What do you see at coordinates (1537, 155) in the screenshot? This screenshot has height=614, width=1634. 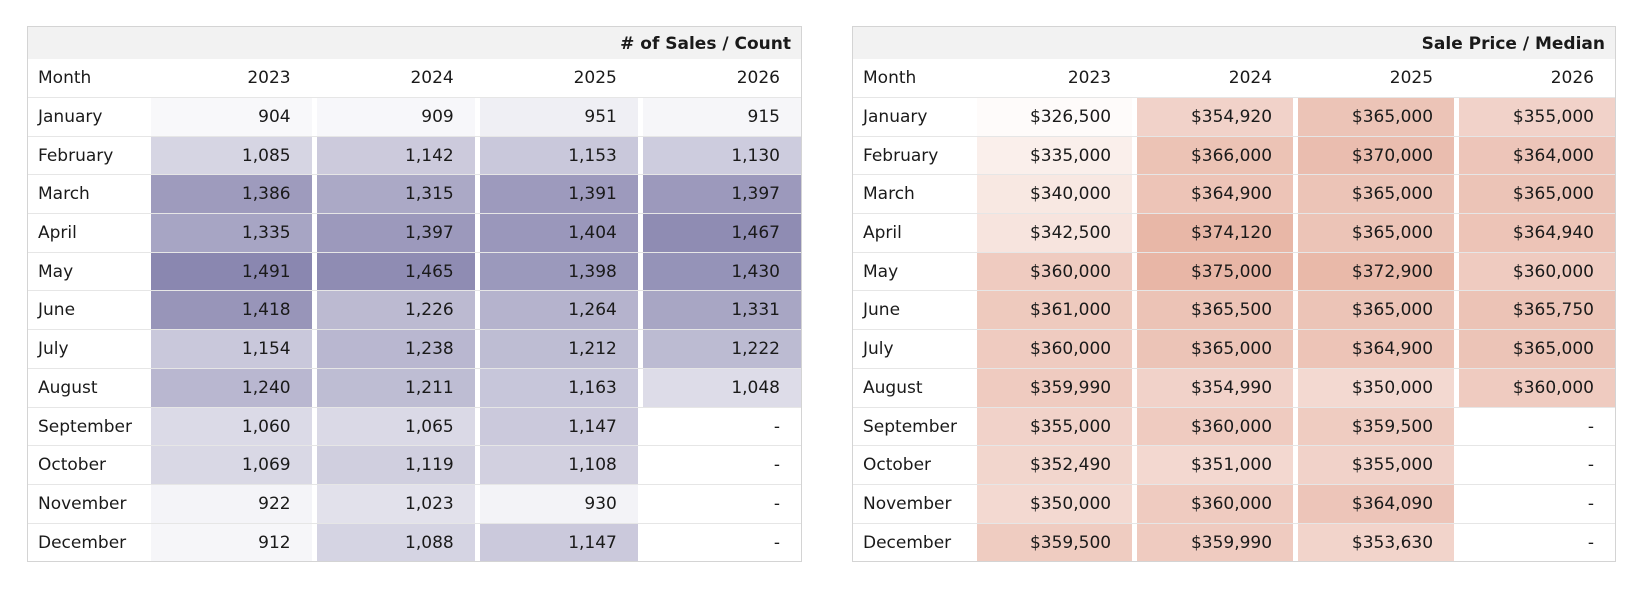 I see `heatmap-cell: $364,000` at bounding box center [1537, 155].